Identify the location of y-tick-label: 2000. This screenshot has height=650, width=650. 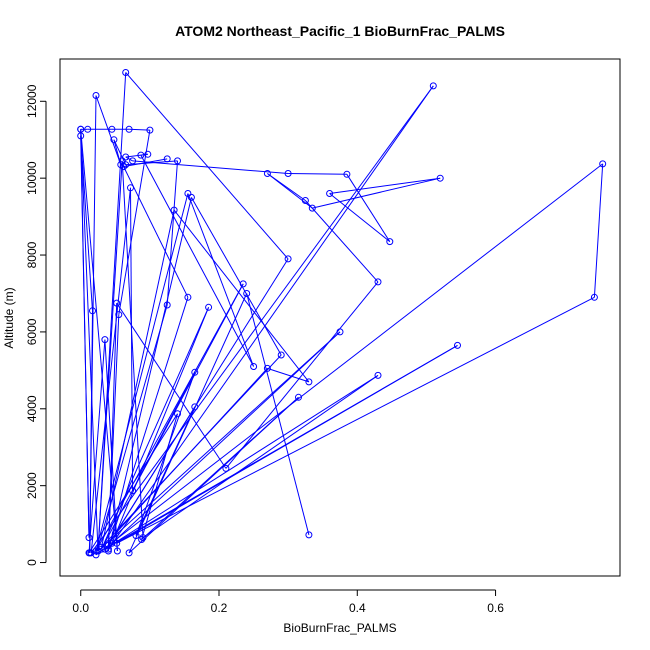
(32, 485).